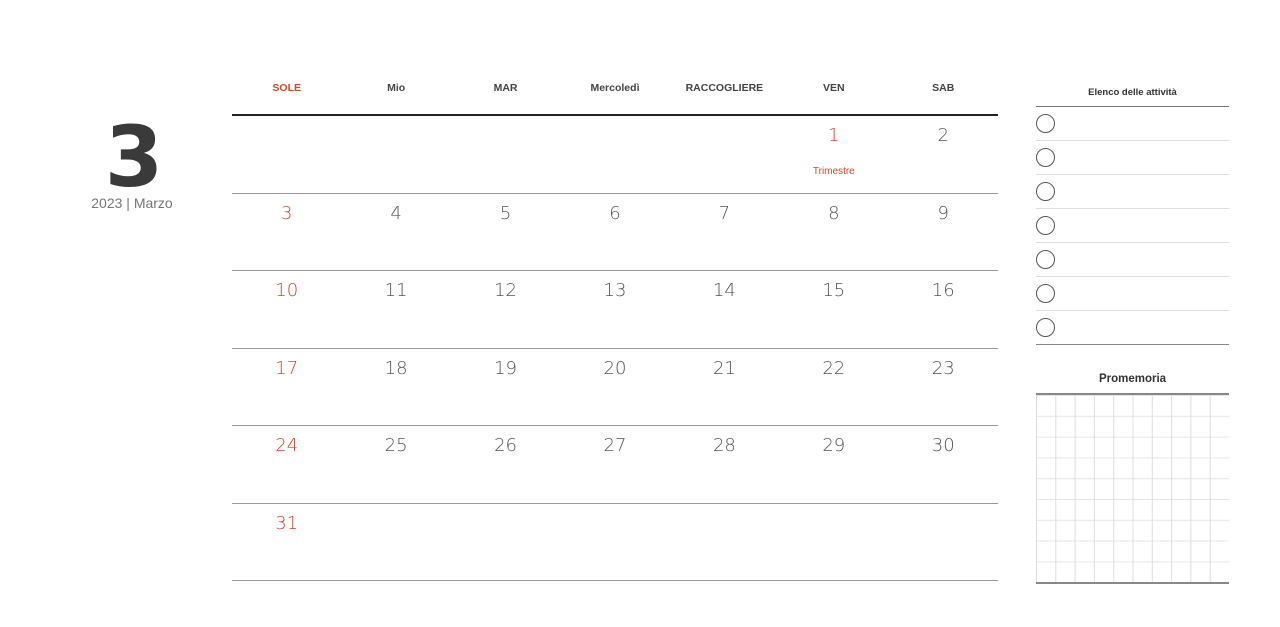 The width and height of the screenshot is (1280, 627). What do you see at coordinates (724, 213) in the screenshot?
I see `day-number: 7` at bounding box center [724, 213].